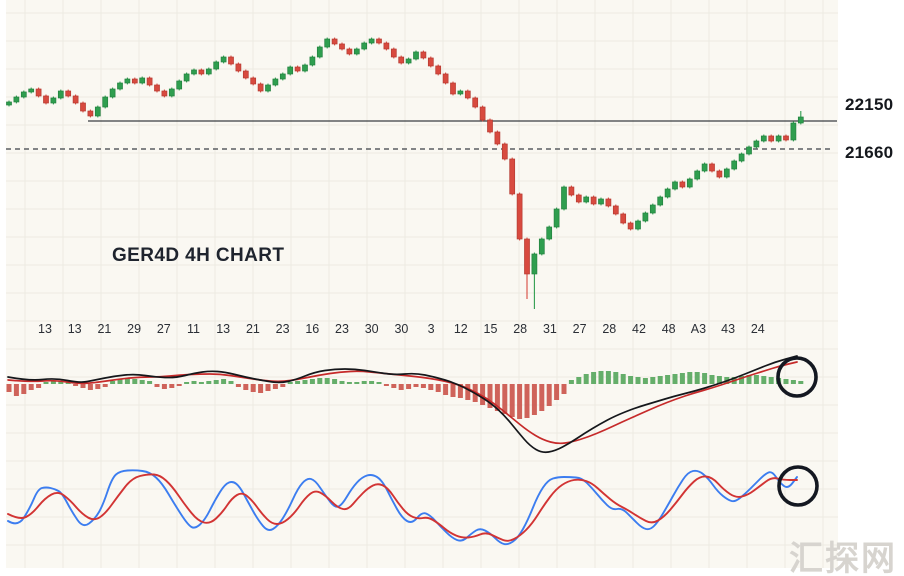  I want to click on svg-text: 11, so click(193, 329).